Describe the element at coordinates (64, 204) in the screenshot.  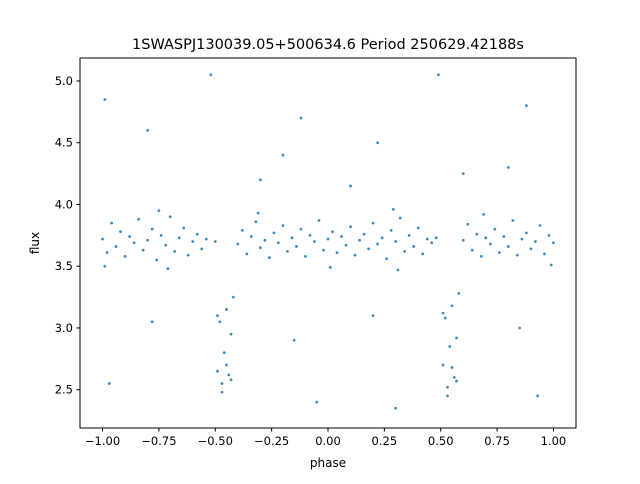
I see `y-tick-label: 4.0` at that location.